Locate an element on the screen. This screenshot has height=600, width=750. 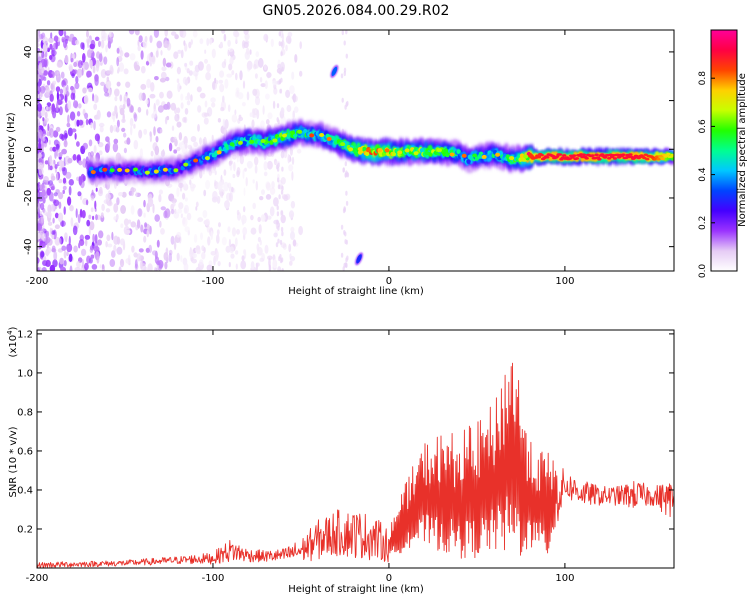
spectrogram-y-label: Frequency (Hz) is located at coordinates (11, 150).